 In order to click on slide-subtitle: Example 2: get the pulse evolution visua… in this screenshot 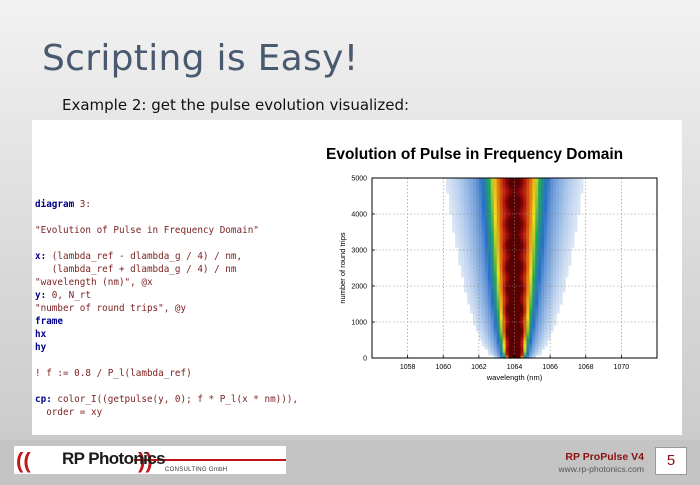, I will do `click(236, 105)`.